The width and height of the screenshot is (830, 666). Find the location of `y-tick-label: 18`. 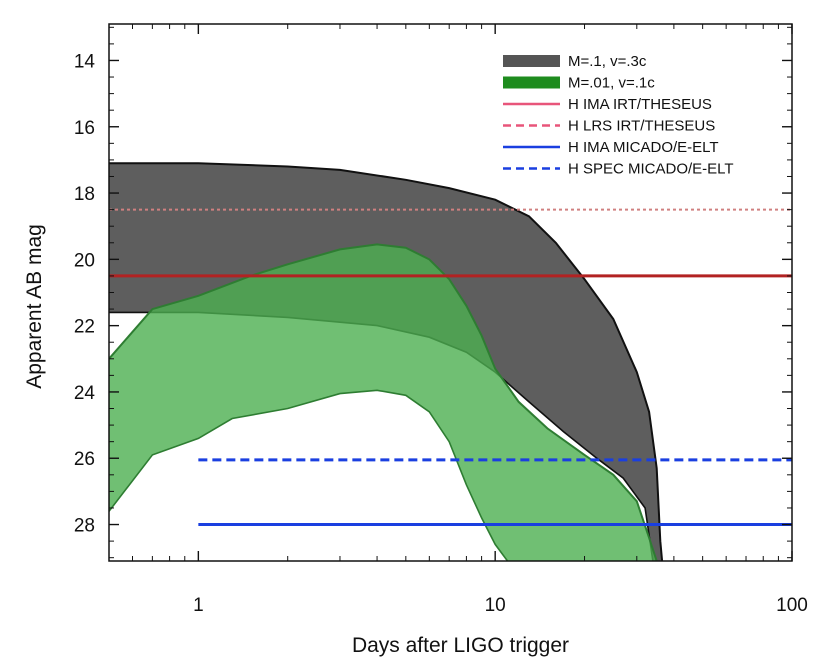

y-tick-label: 18 is located at coordinates (84, 194).